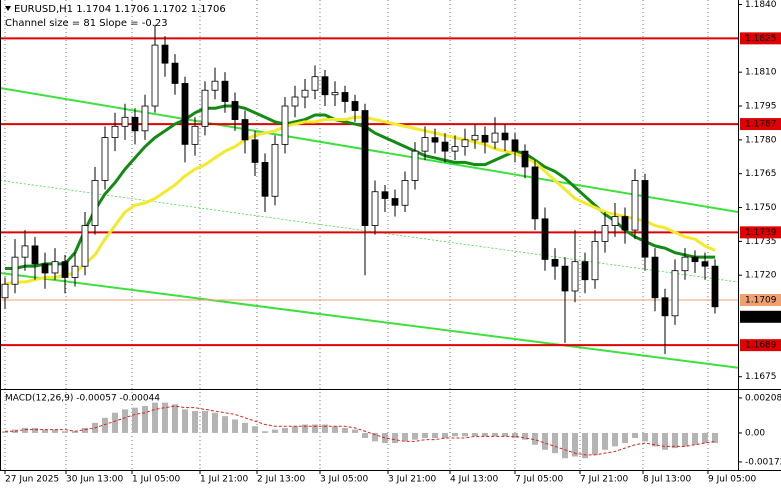 Image resolution: width=781 pixels, height=489 pixels. I want to click on y-tick-label: 1.1675, so click(761, 377).